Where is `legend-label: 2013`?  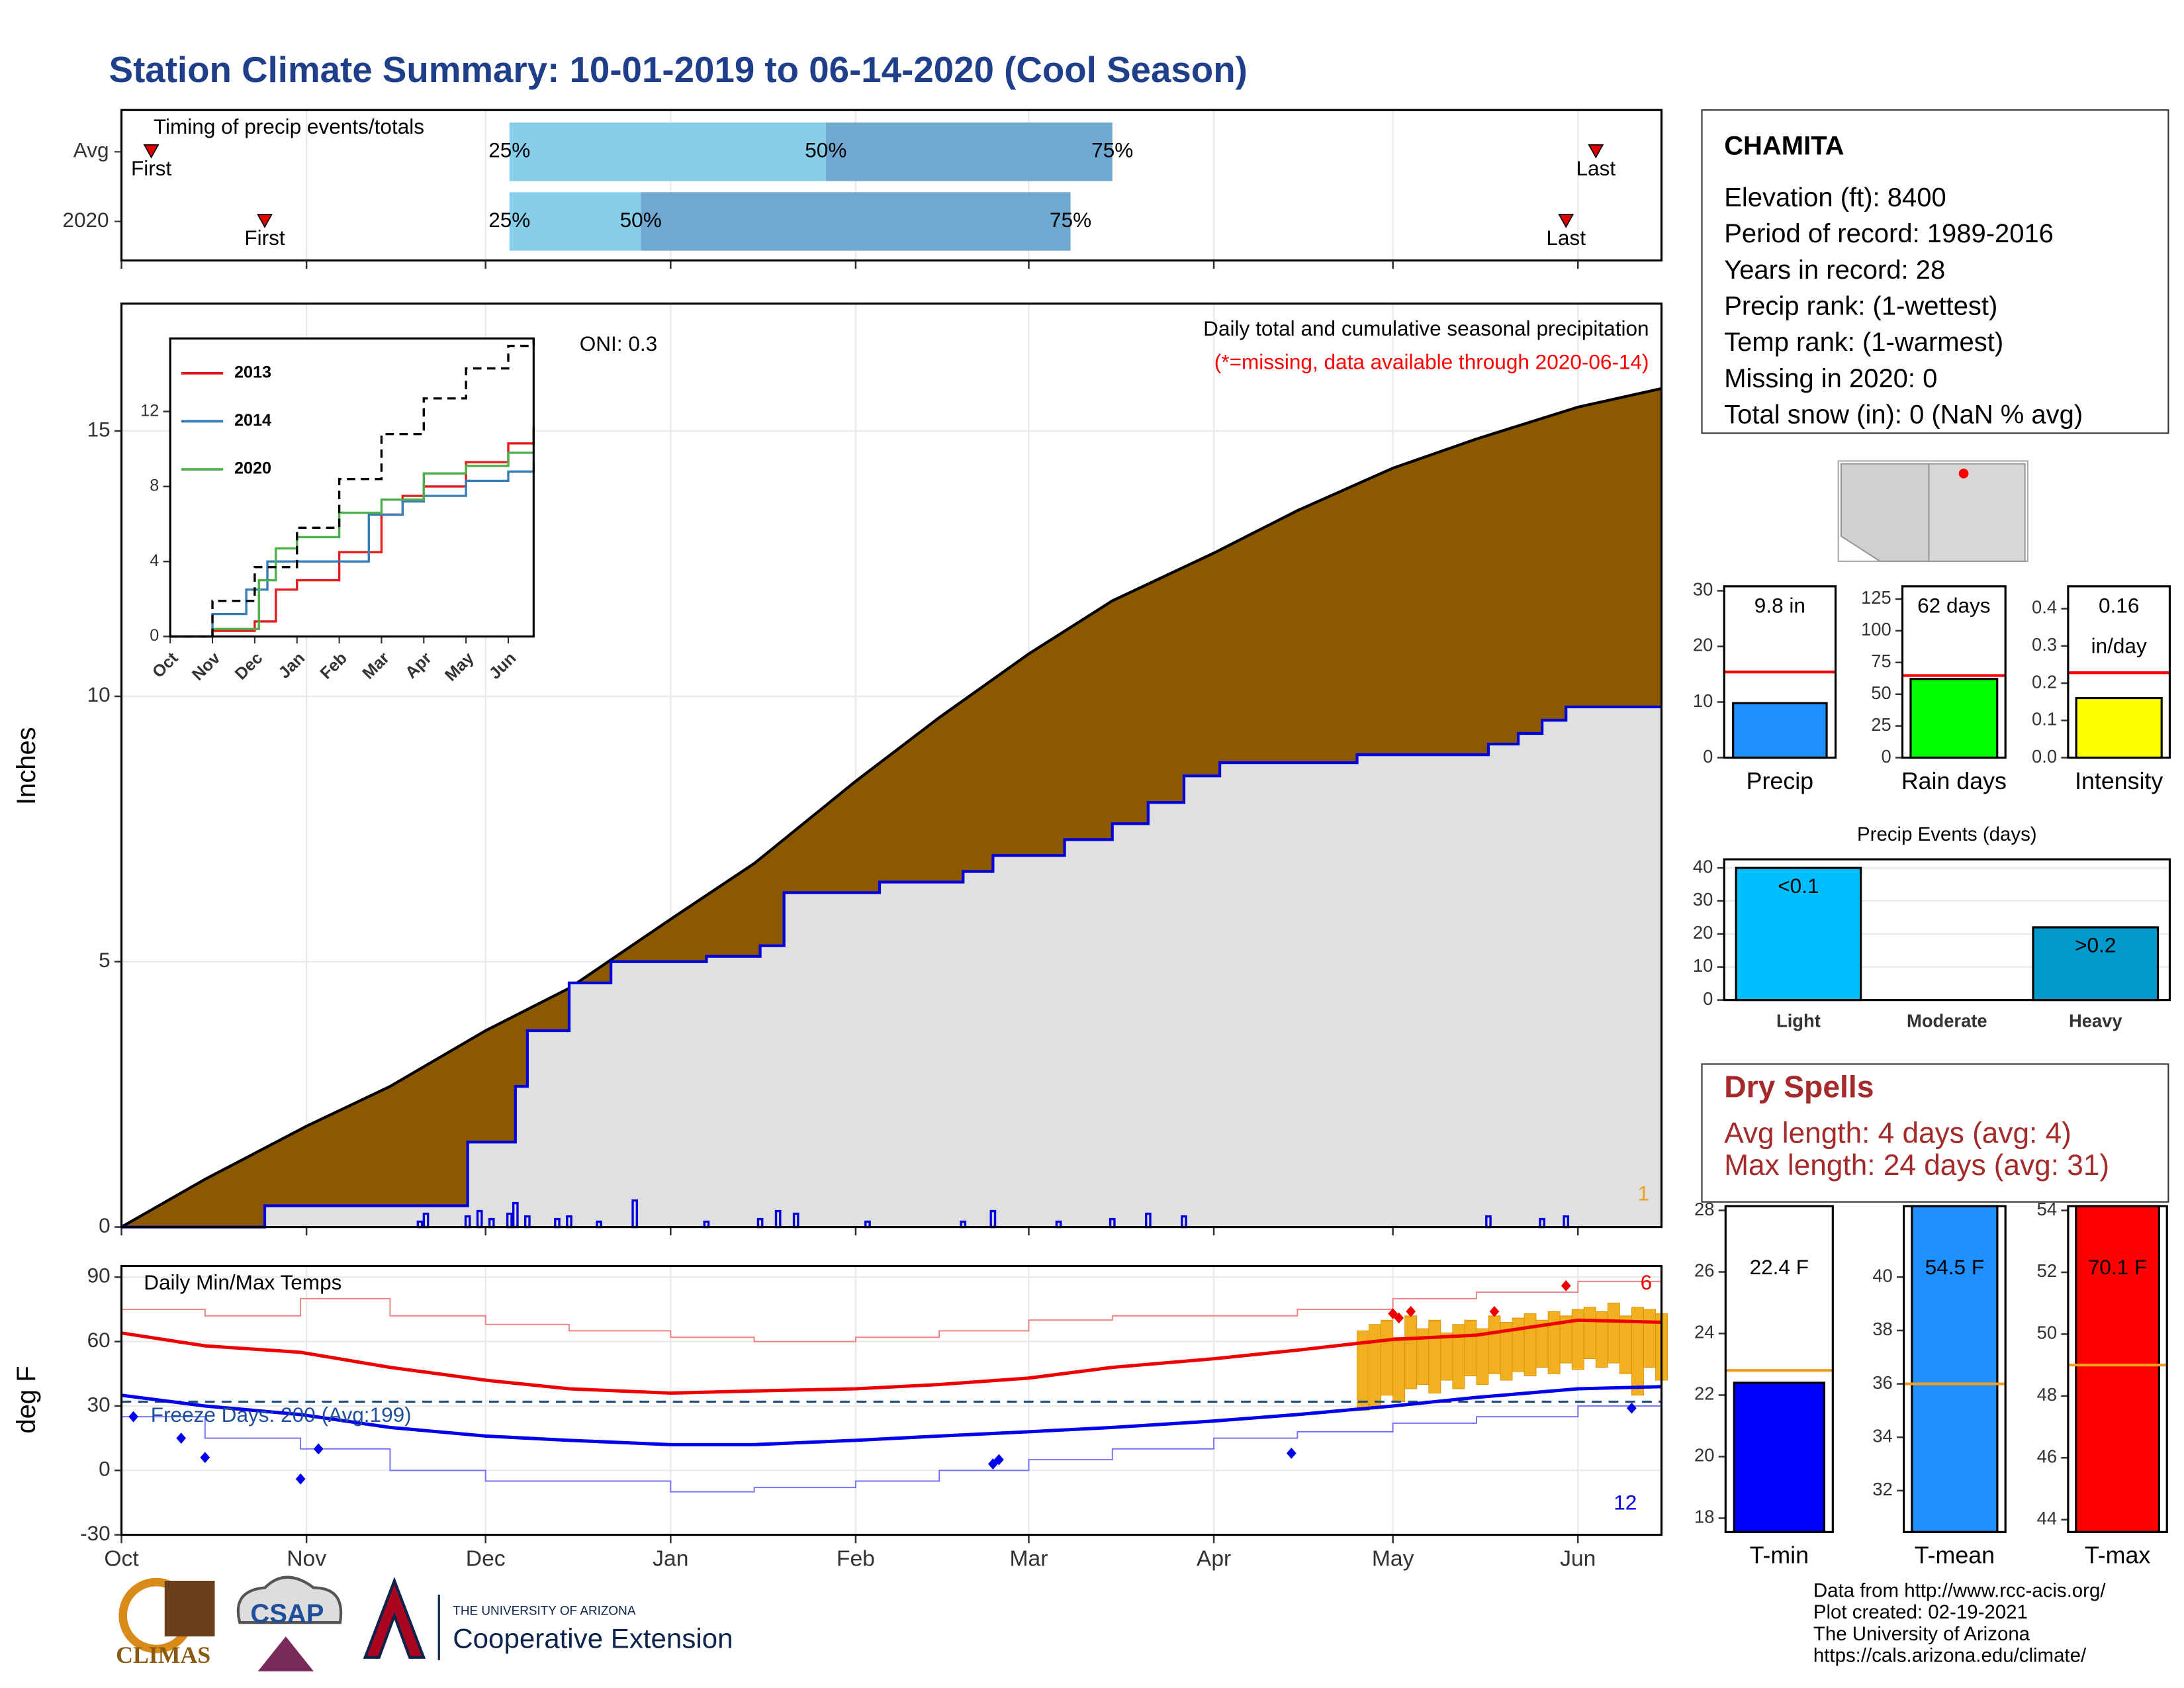 legend-label: 2013 is located at coordinates (252, 373).